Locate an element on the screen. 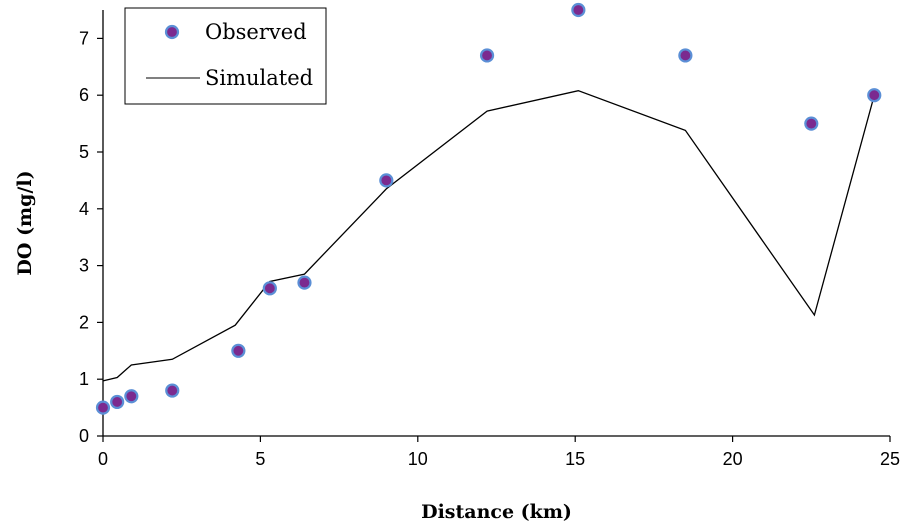 The height and width of the screenshot is (526, 904). x-ticks: 0 5 10 15 20 25 is located at coordinates (499, 452).